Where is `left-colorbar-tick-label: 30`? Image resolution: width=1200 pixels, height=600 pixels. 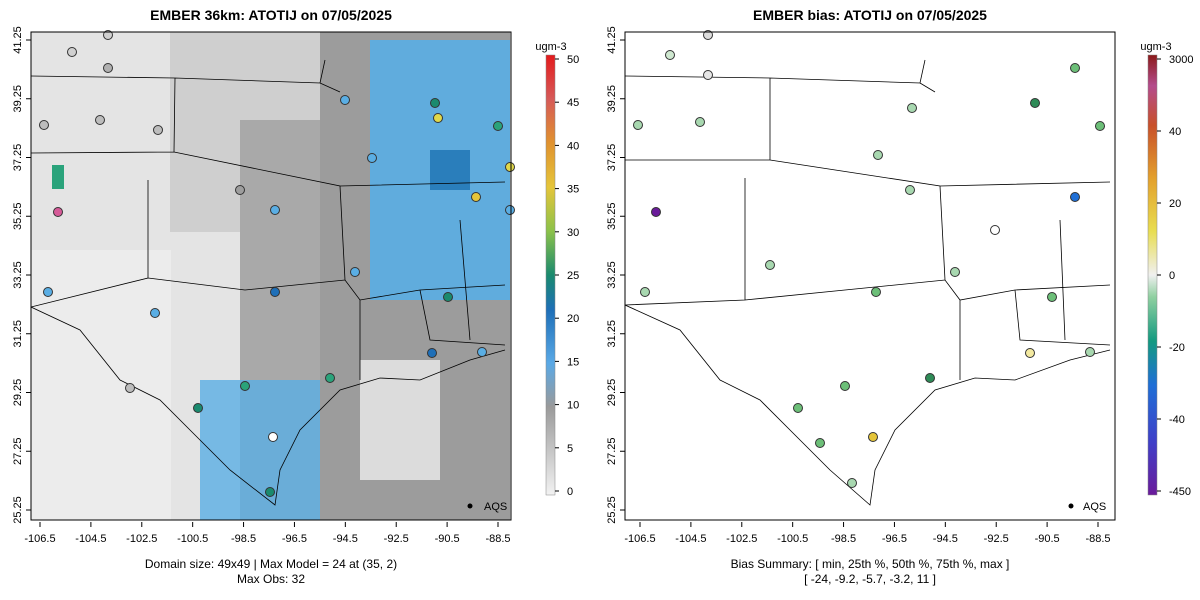
left-colorbar-tick-label: 30 is located at coordinates (573, 233).